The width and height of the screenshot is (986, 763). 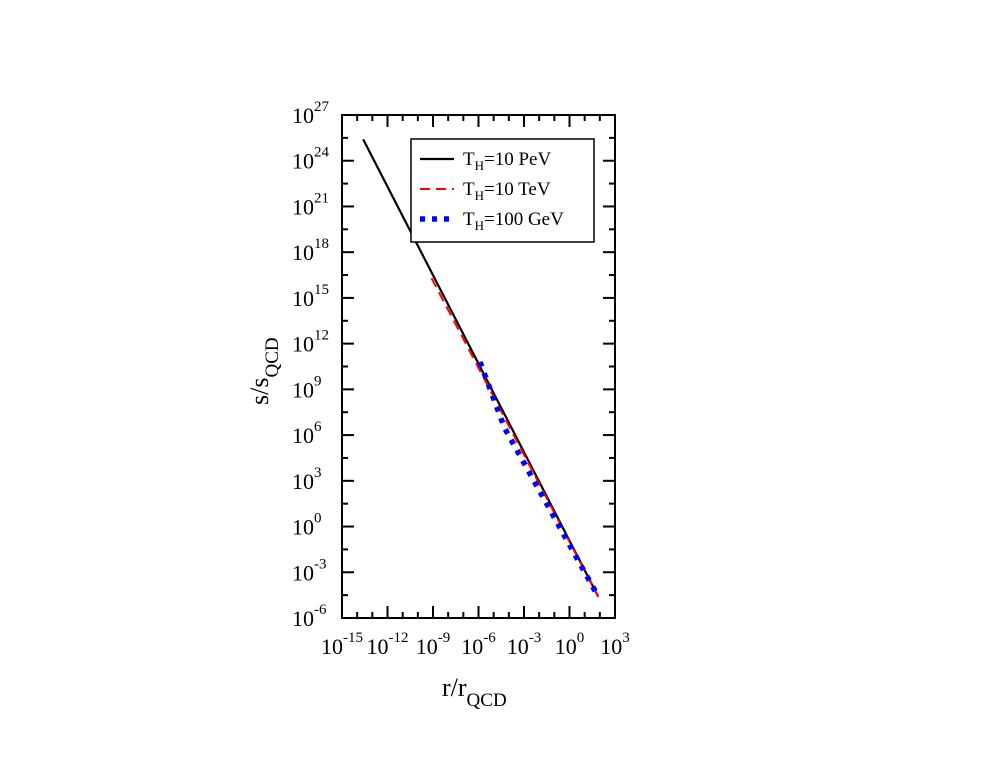 I want to click on y-tick-label: 10¹⁵, so click(x=310, y=296).